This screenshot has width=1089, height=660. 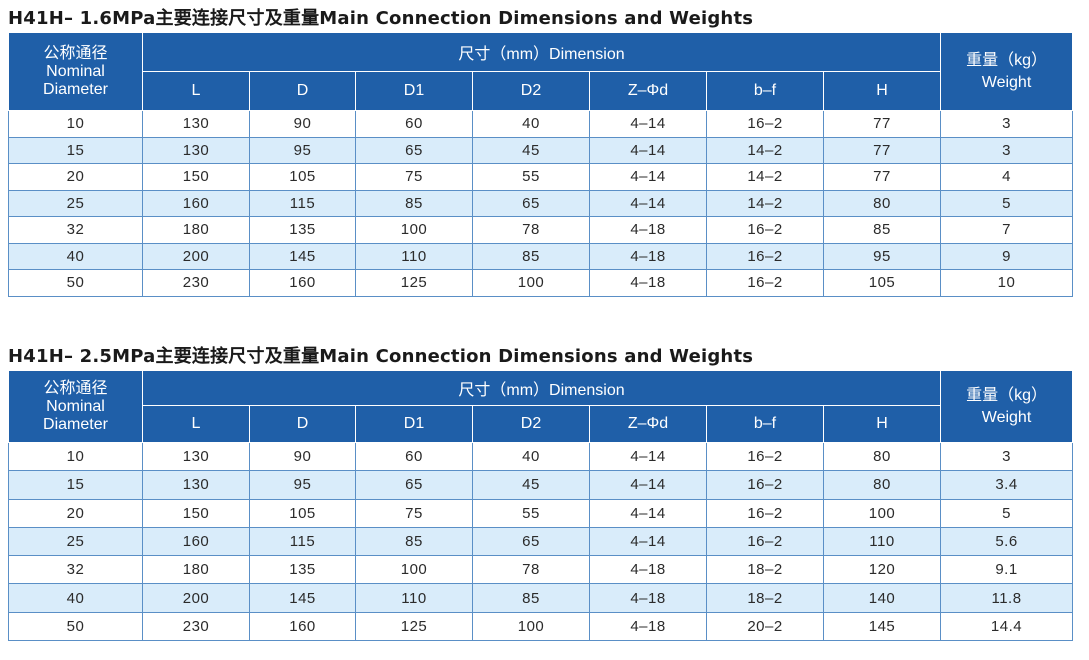 I want to click on nominal-diameter-header: 公称通径 Nominal Diameter, so click(x=75, y=71).